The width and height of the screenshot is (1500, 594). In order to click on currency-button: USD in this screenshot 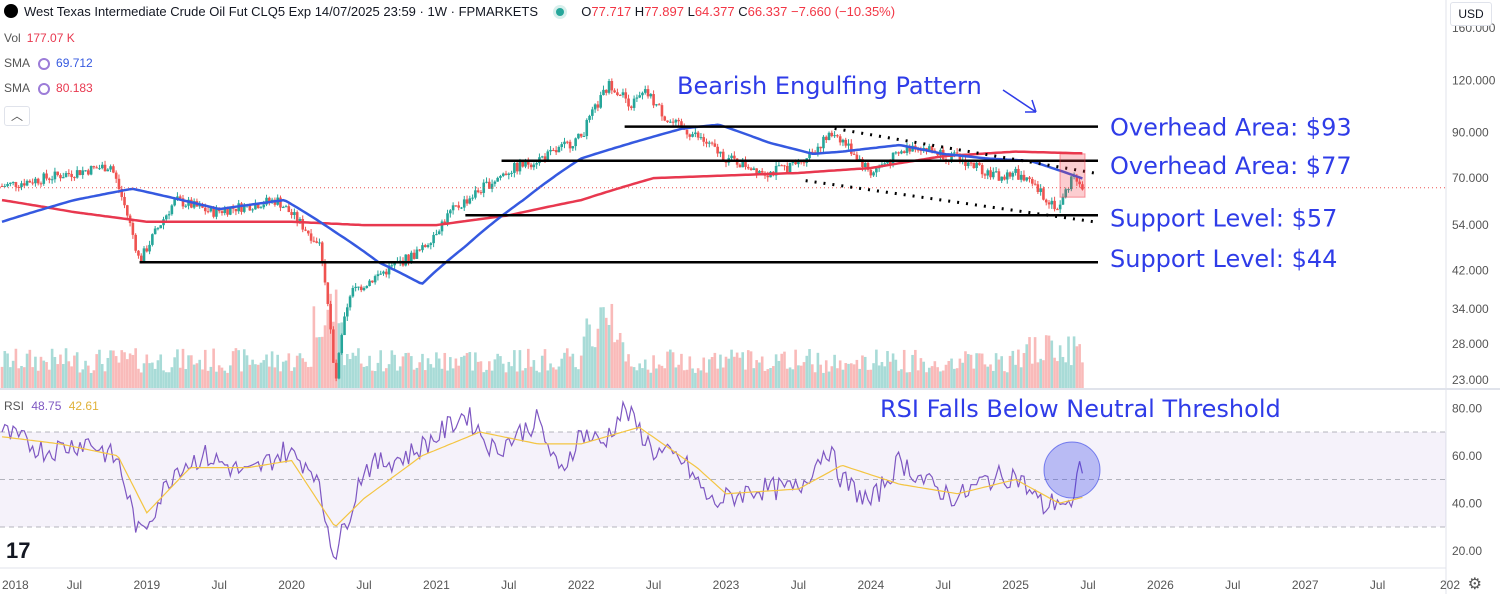, I will do `click(1471, 14)`.